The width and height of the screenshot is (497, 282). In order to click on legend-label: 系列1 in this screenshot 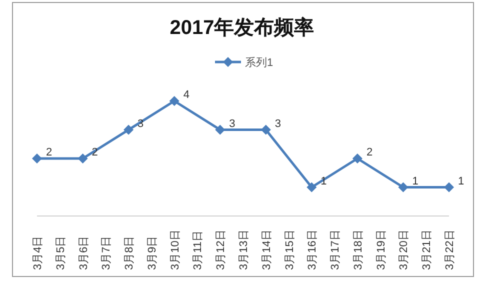, I will do `click(259, 62)`.